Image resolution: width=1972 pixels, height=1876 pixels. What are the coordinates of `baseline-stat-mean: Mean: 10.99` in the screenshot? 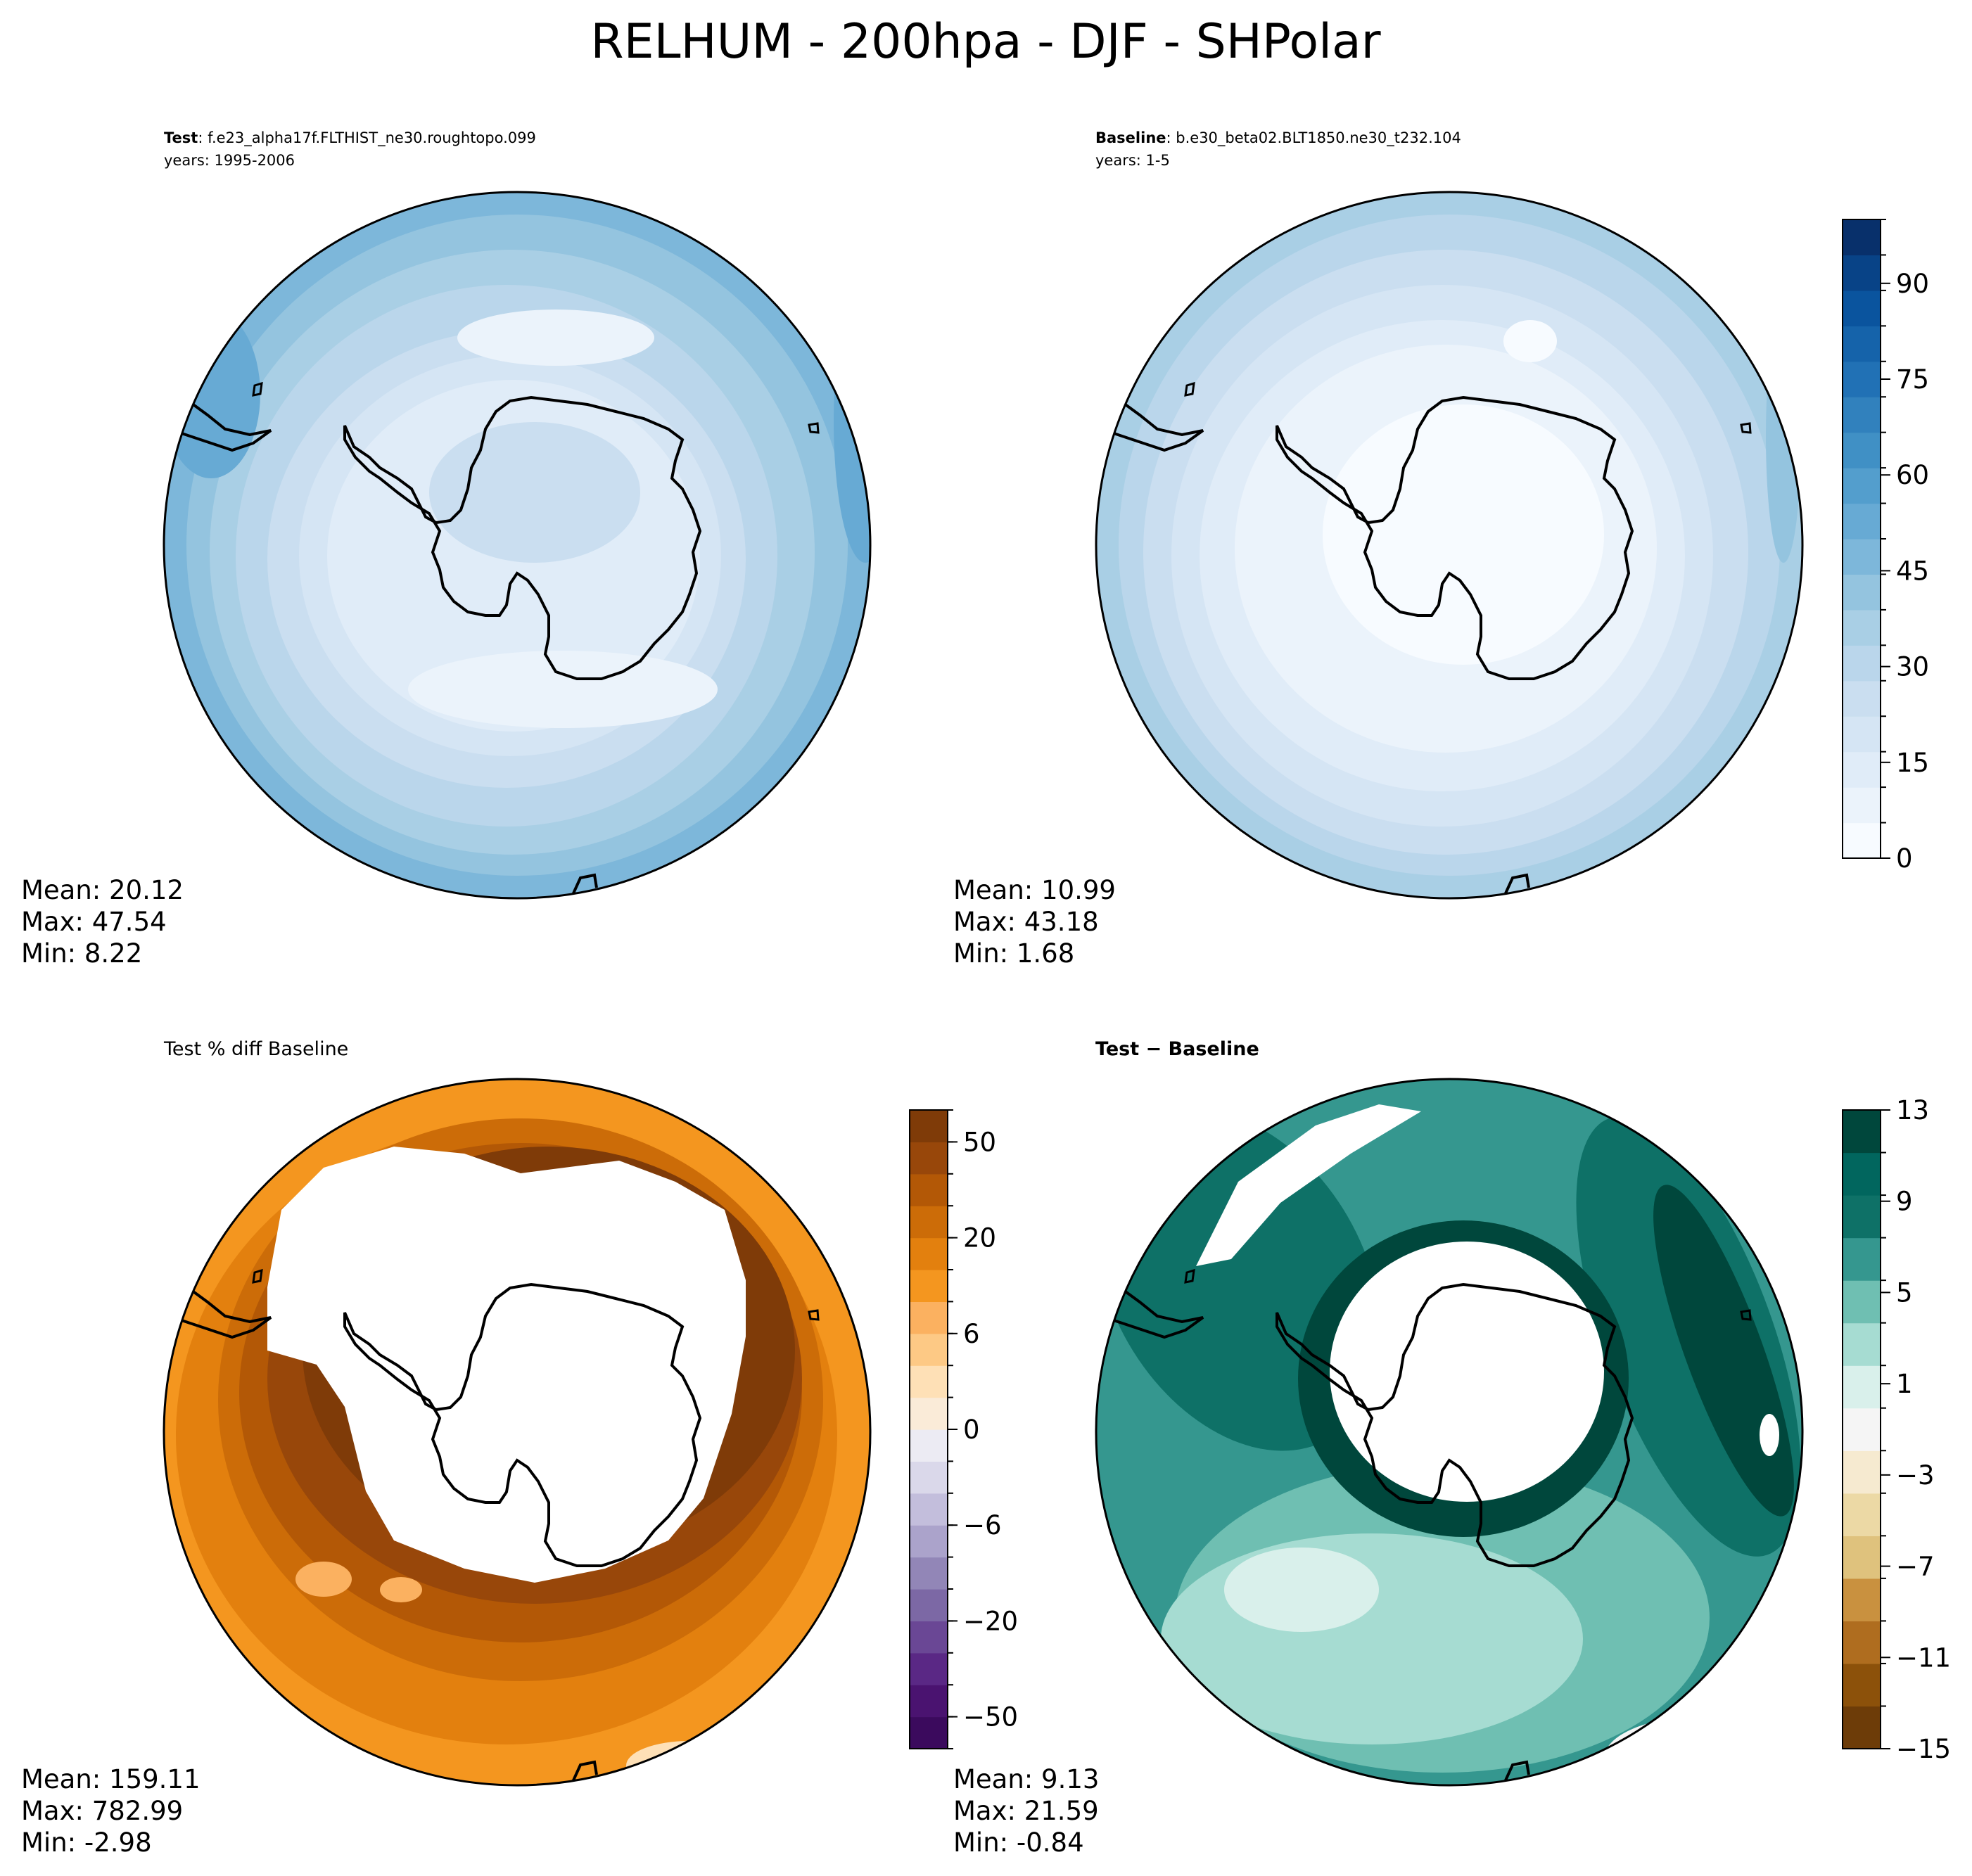 It's located at (1035, 890).